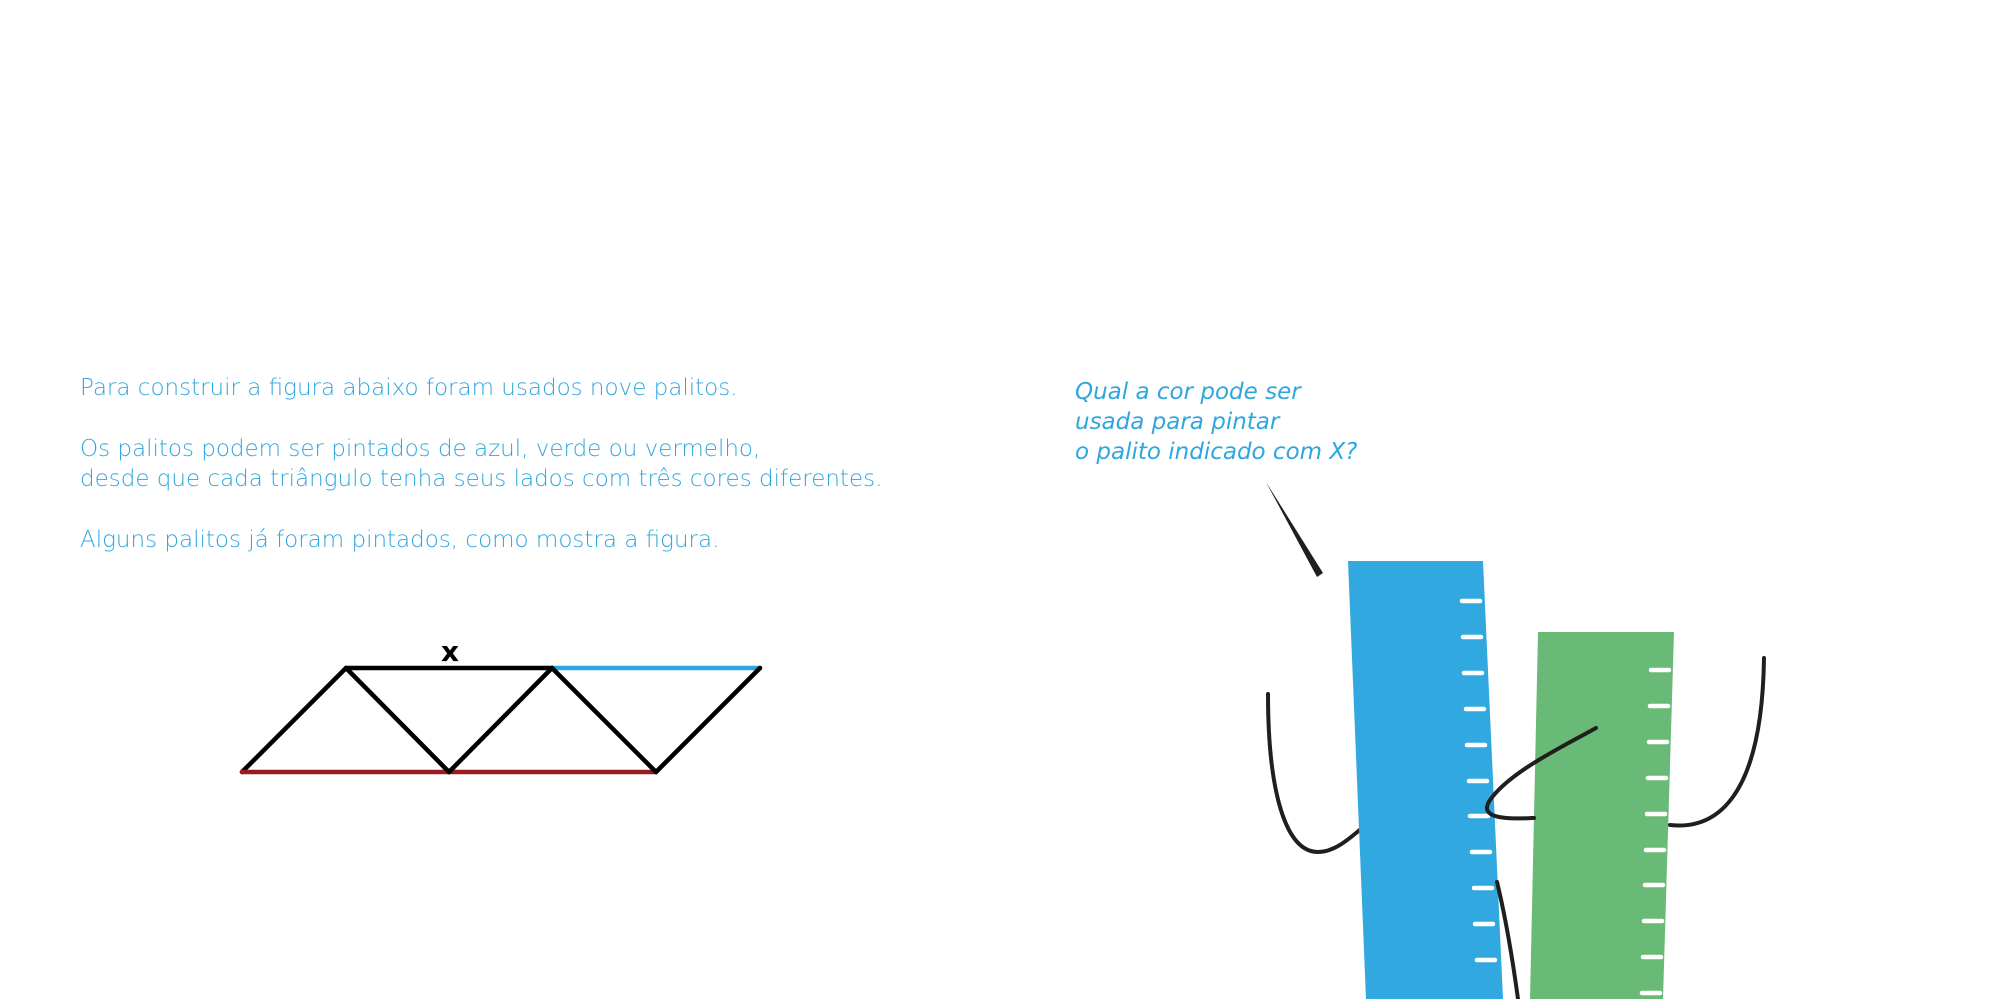  Describe the element at coordinates (1294, 529) in the screenshot. I see `speech-pointer` at that location.